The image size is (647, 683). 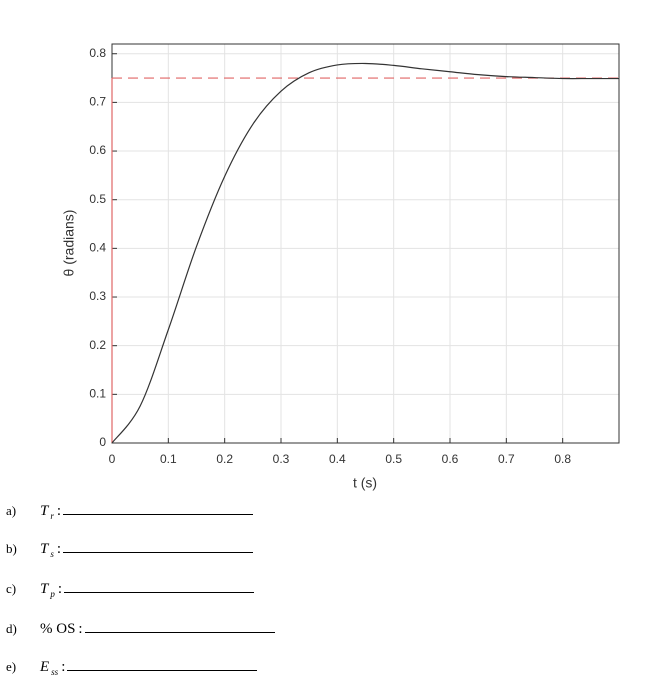 What do you see at coordinates (365, 483) in the screenshot?
I see `x-axis-label: t (s)` at bounding box center [365, 483].